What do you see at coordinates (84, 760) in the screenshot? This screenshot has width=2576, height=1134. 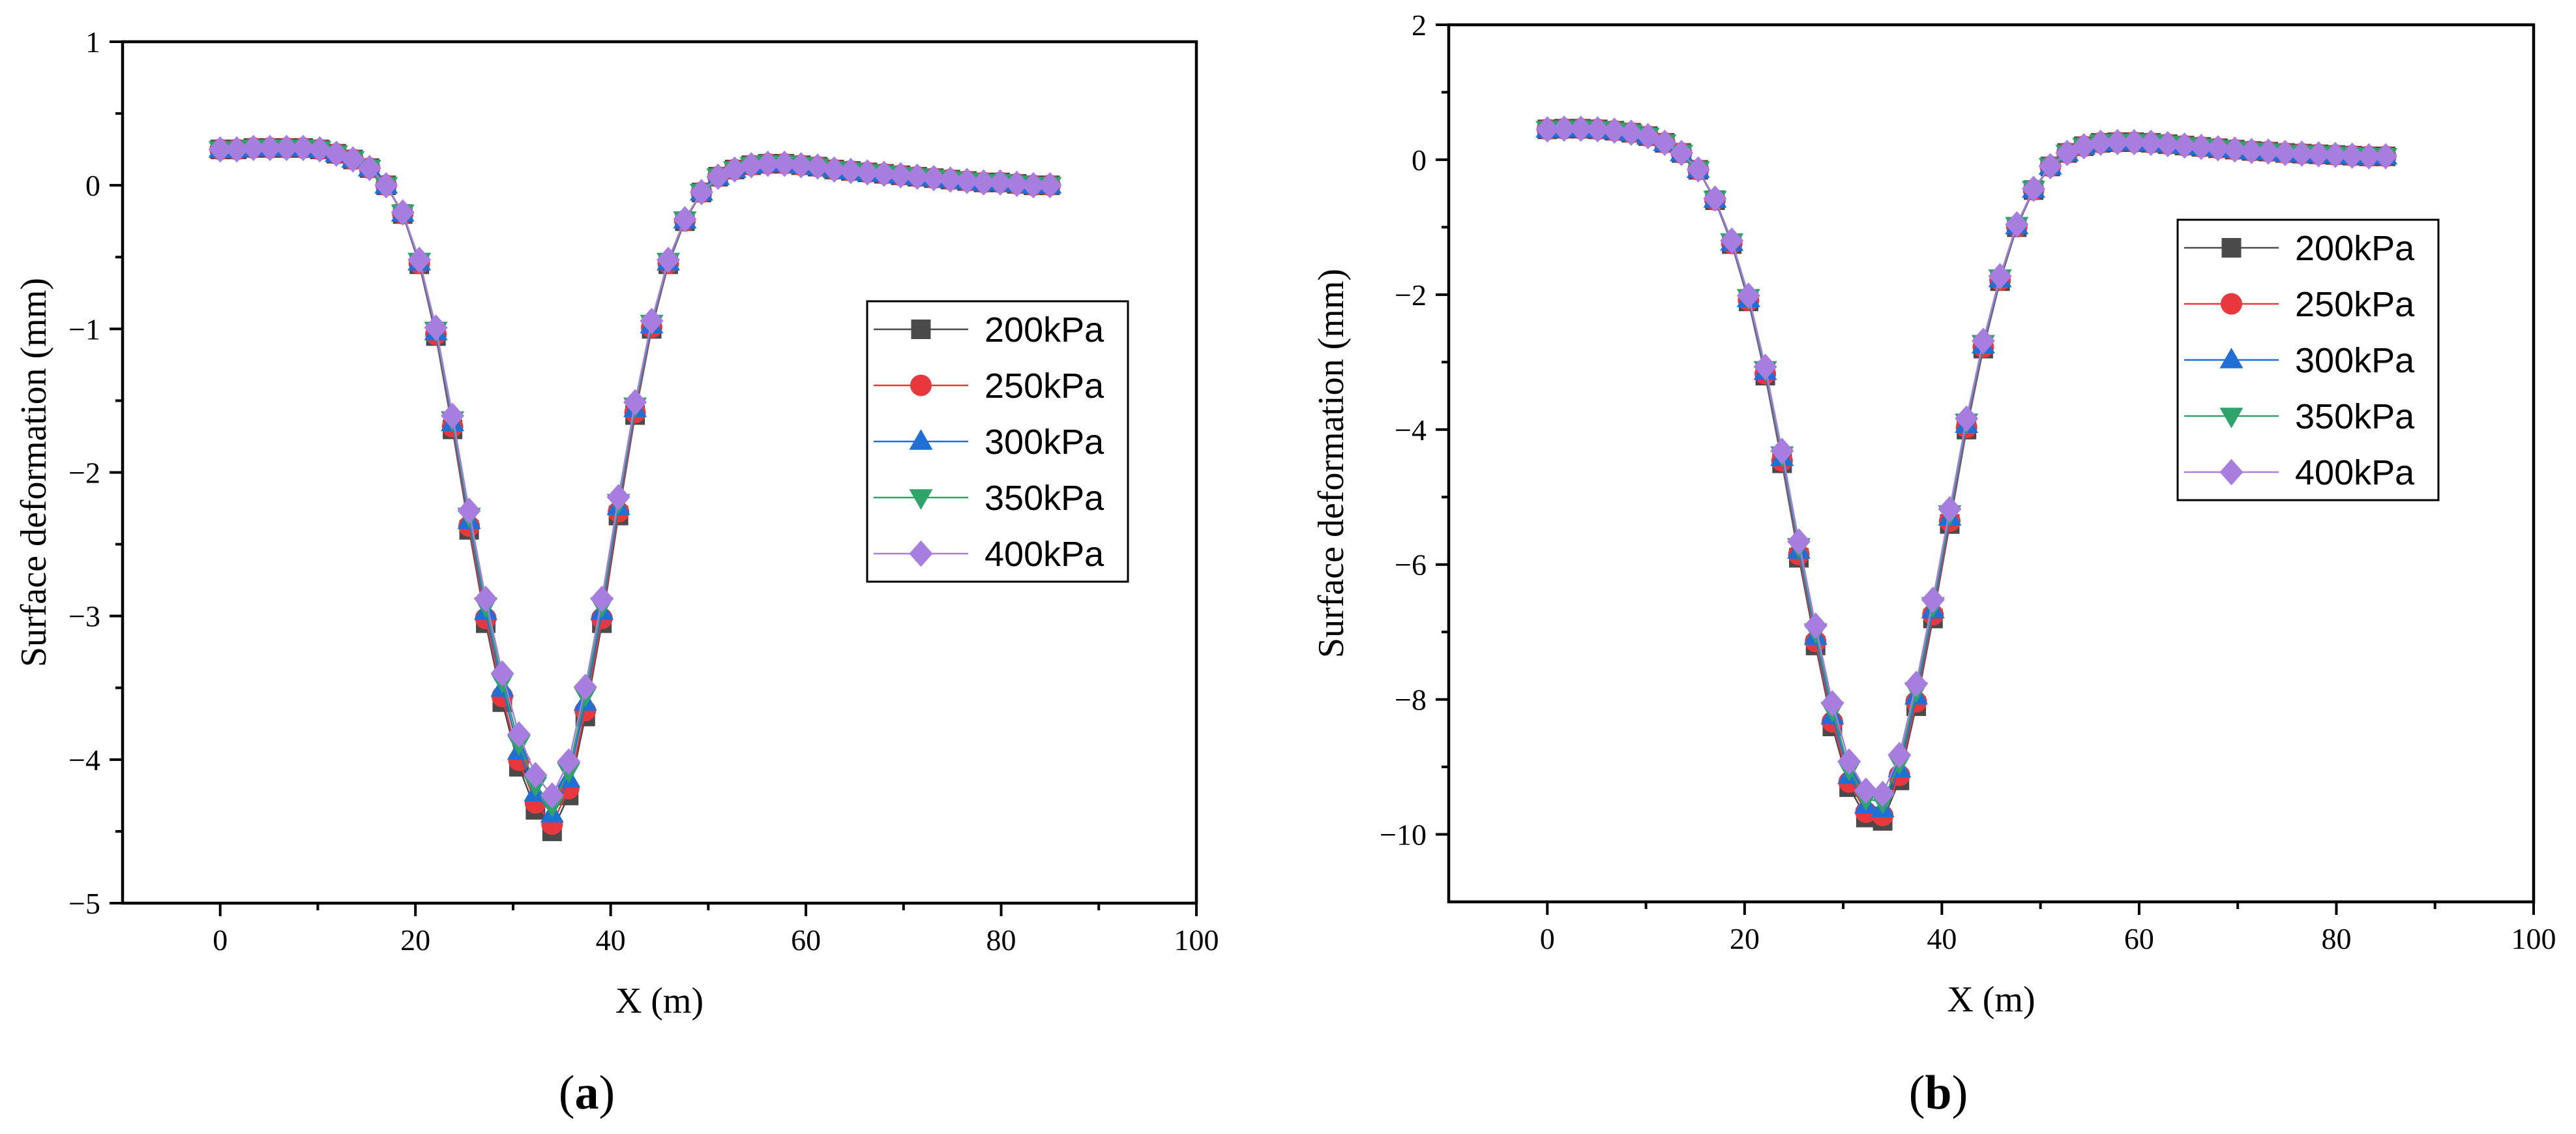 I see `y-tick-label: −4` at bounding box center [84, 760].